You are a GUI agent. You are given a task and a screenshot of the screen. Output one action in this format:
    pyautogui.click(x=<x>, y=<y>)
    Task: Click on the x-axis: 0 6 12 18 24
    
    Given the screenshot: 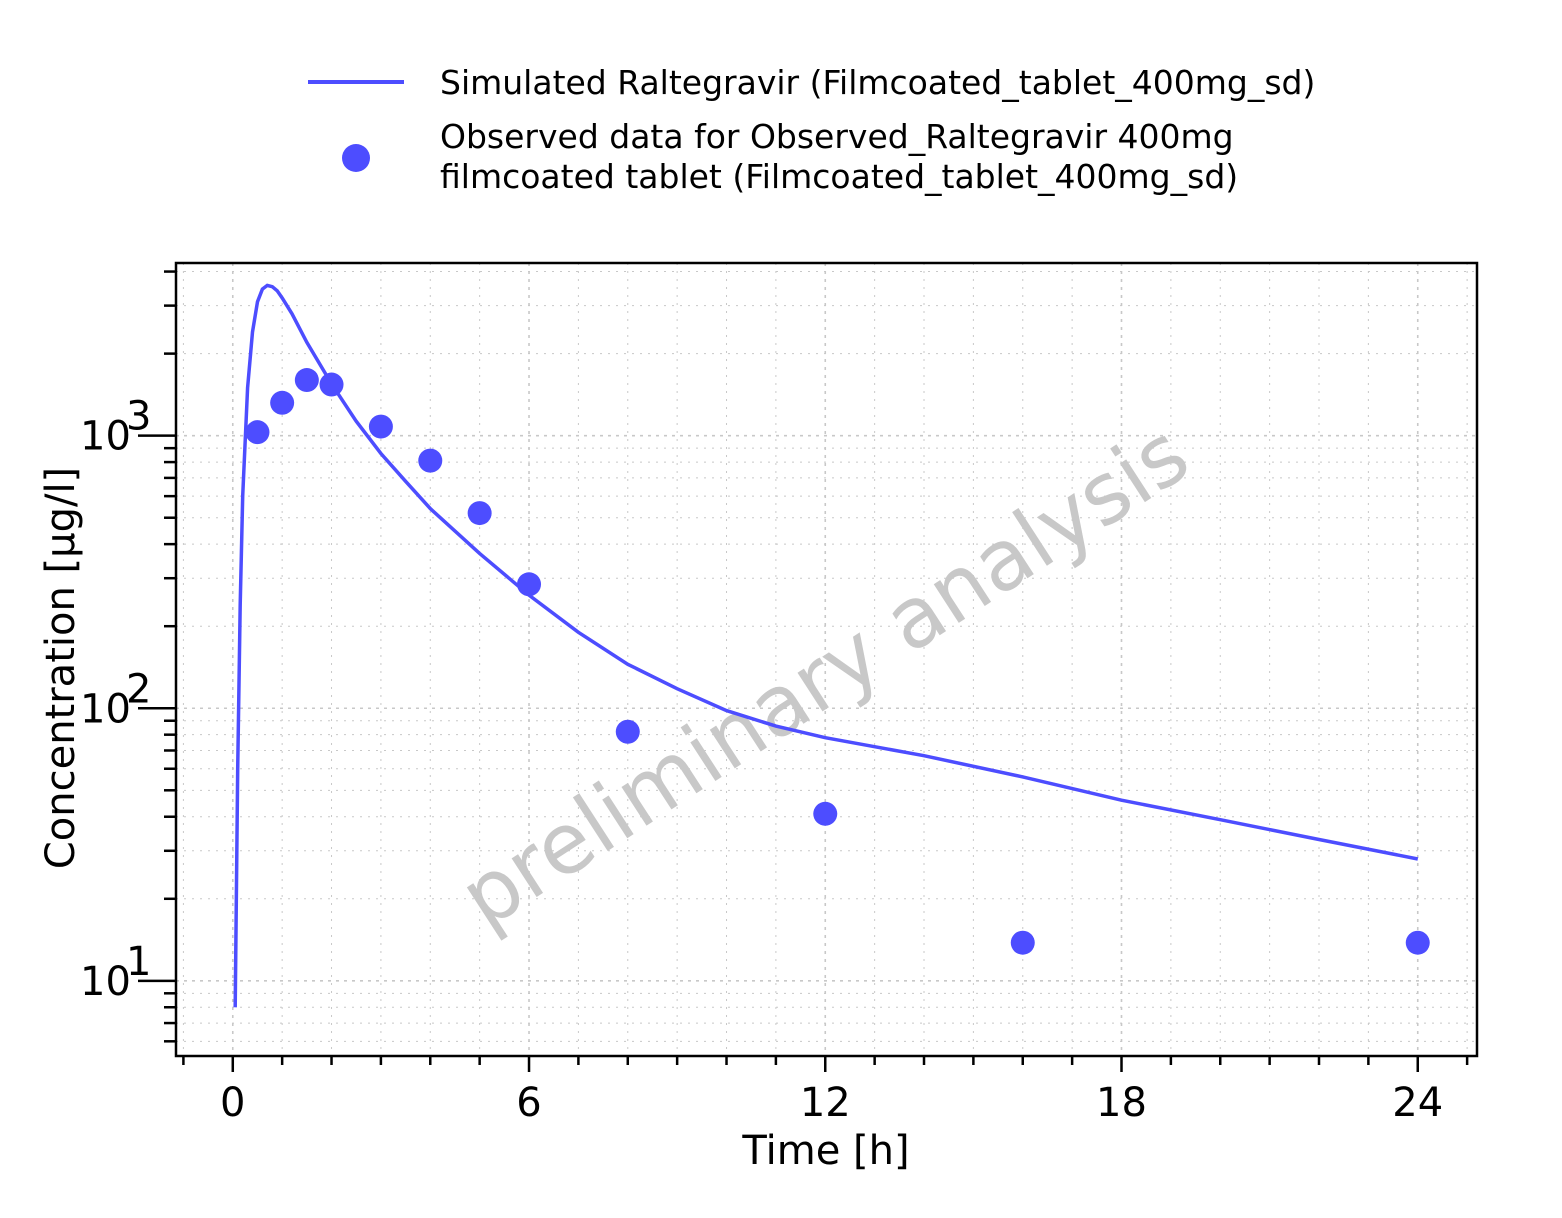 What is the action you would take?
    pyautogui.click(x=825, y=1091)
    